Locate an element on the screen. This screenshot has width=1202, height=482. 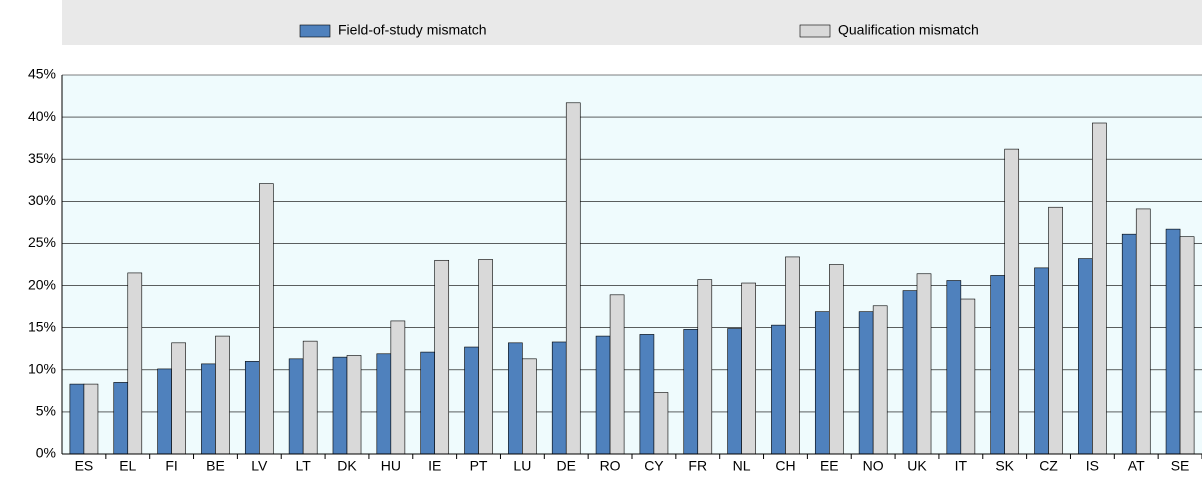
x-tick-label: LU is located at coordinates (522, 466).